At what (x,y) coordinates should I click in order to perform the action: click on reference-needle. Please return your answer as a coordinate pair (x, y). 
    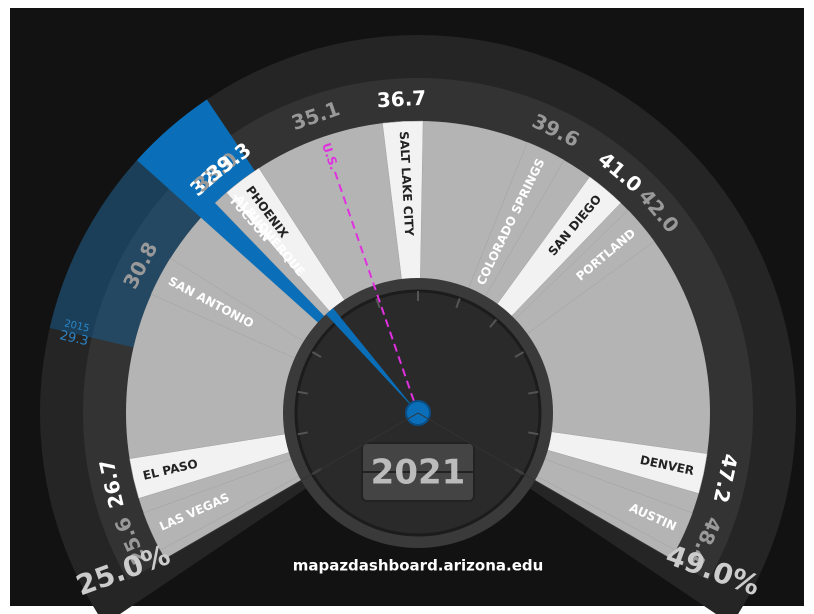
    Looking at the image, I should click on (396, 349).